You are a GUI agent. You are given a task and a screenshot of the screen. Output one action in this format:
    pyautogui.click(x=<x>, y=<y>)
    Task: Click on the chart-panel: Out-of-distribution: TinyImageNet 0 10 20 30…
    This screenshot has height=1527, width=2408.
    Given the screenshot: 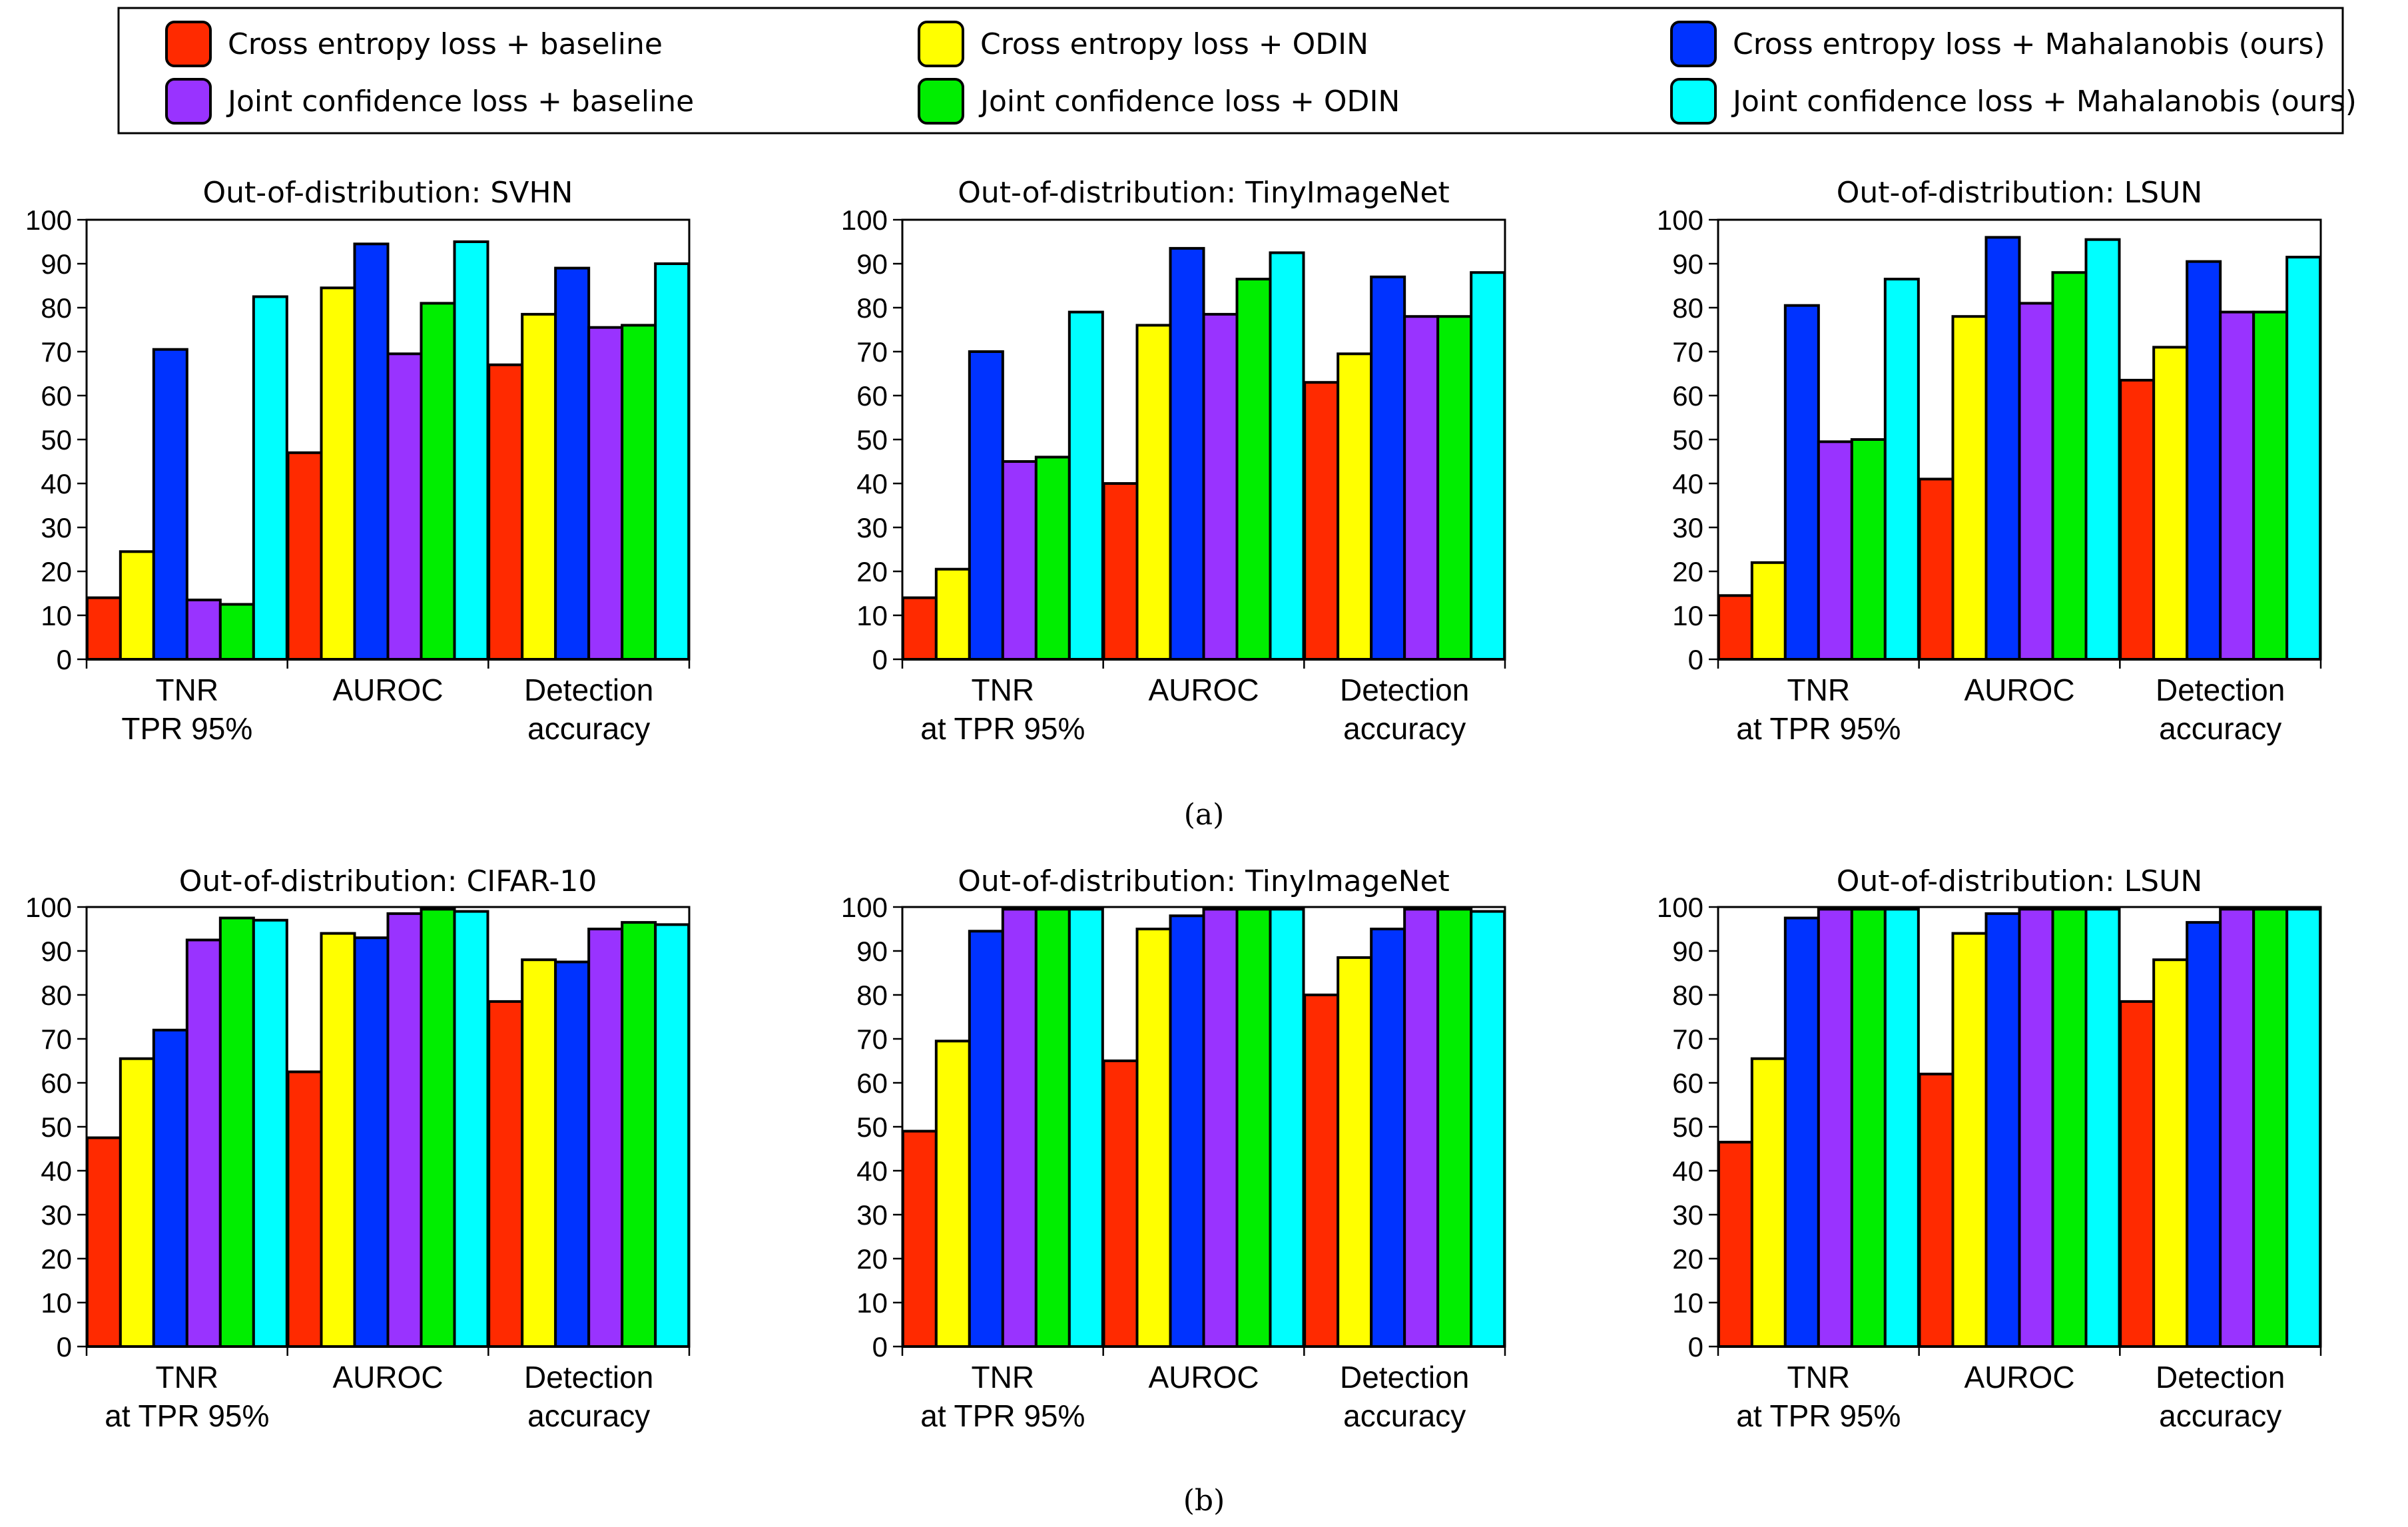 What is the action you would take?
    pyautogui.click(x=1173, y=461)
    